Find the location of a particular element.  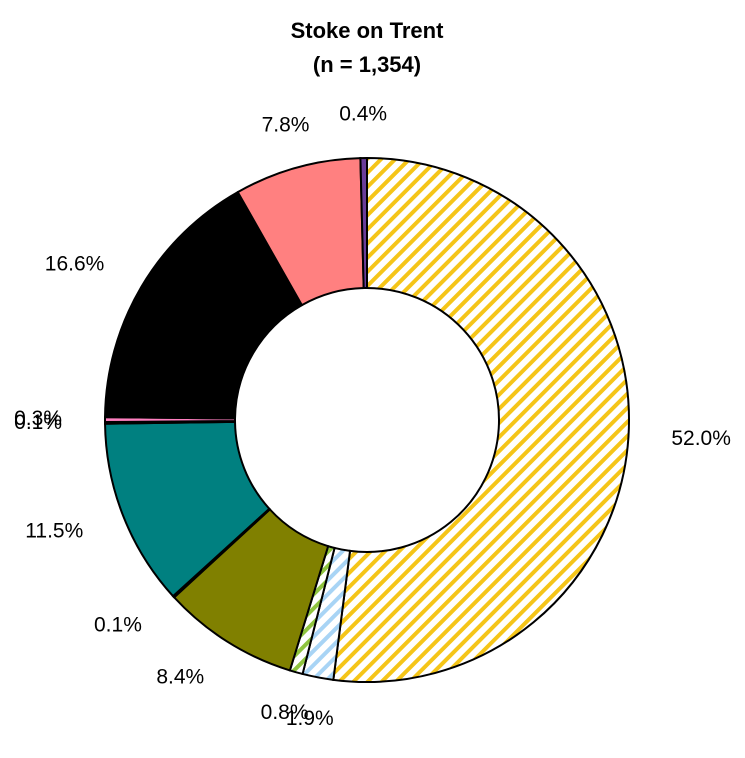

data-label: 0.4% is located at coordinates (363, 114).